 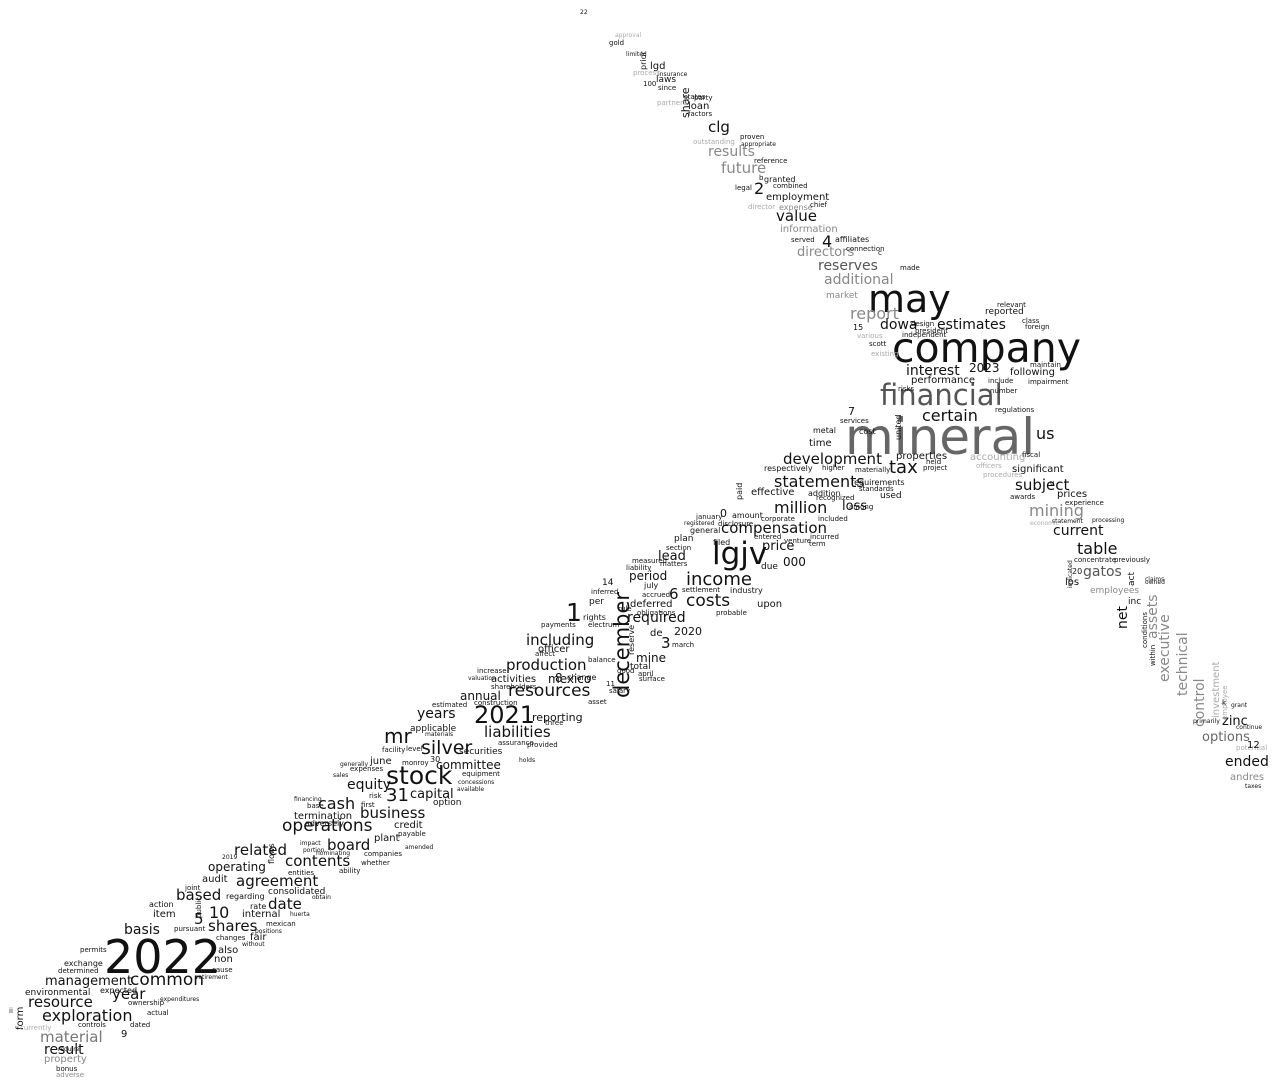 I want to click on cloud-word: july, so click(x=651, y=585).